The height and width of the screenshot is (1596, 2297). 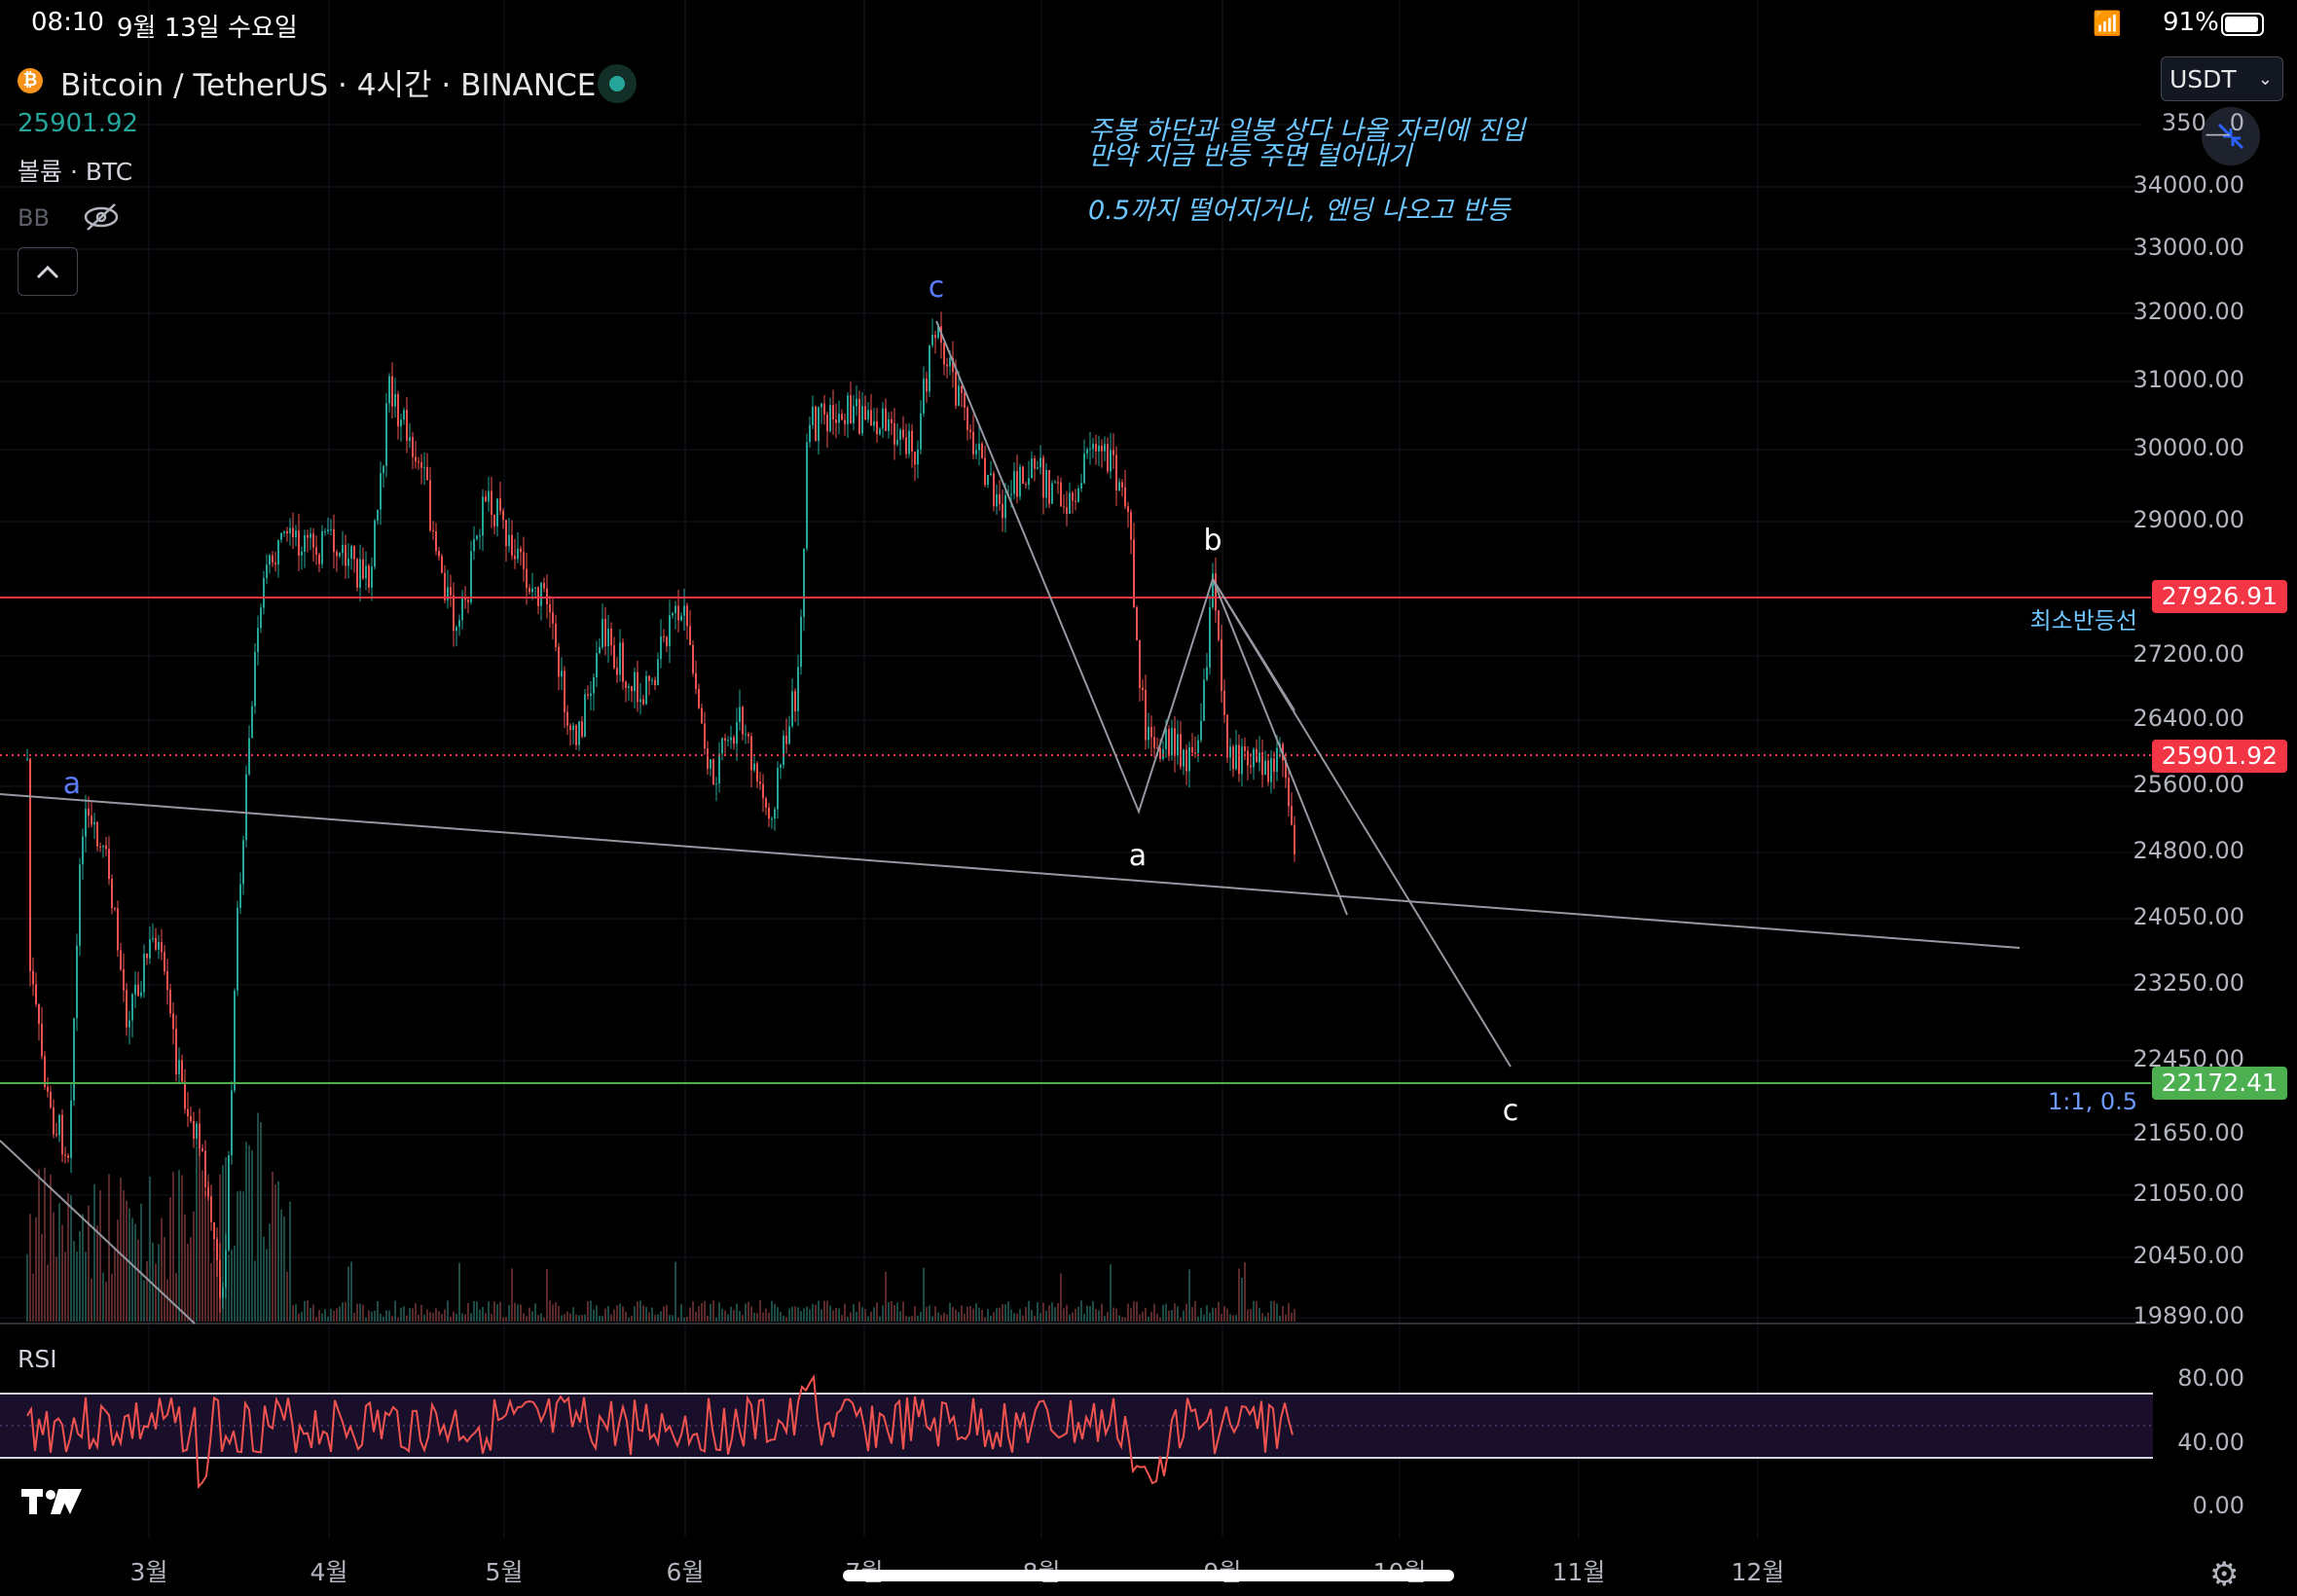 I want to click on volume-legend: 볼륨 · BTC, so click(x=75, y=172).